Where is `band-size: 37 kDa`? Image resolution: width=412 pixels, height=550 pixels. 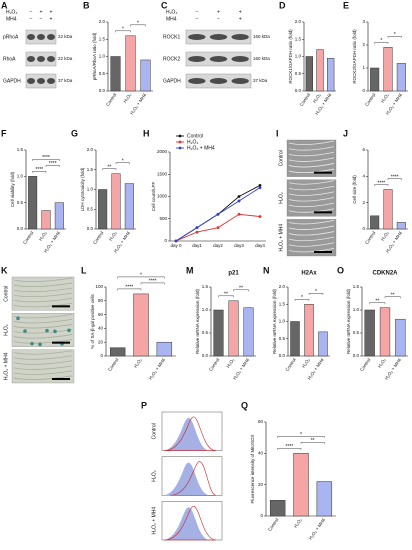
band-size: 37 kDa is located at coordinates (260, 80).